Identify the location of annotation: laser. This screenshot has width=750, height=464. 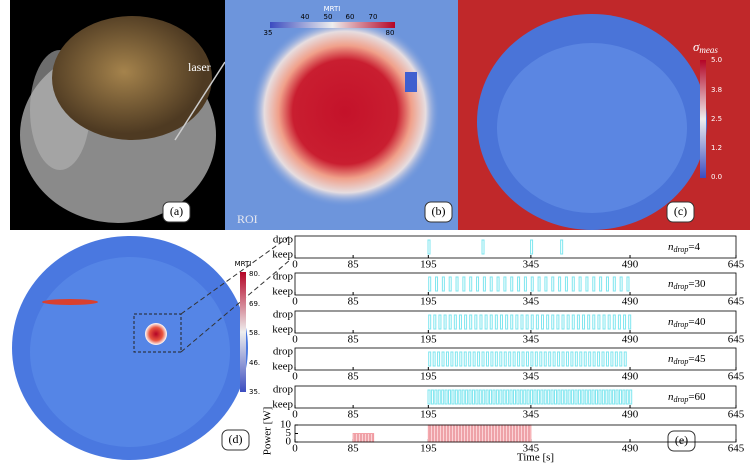
(199, 67).